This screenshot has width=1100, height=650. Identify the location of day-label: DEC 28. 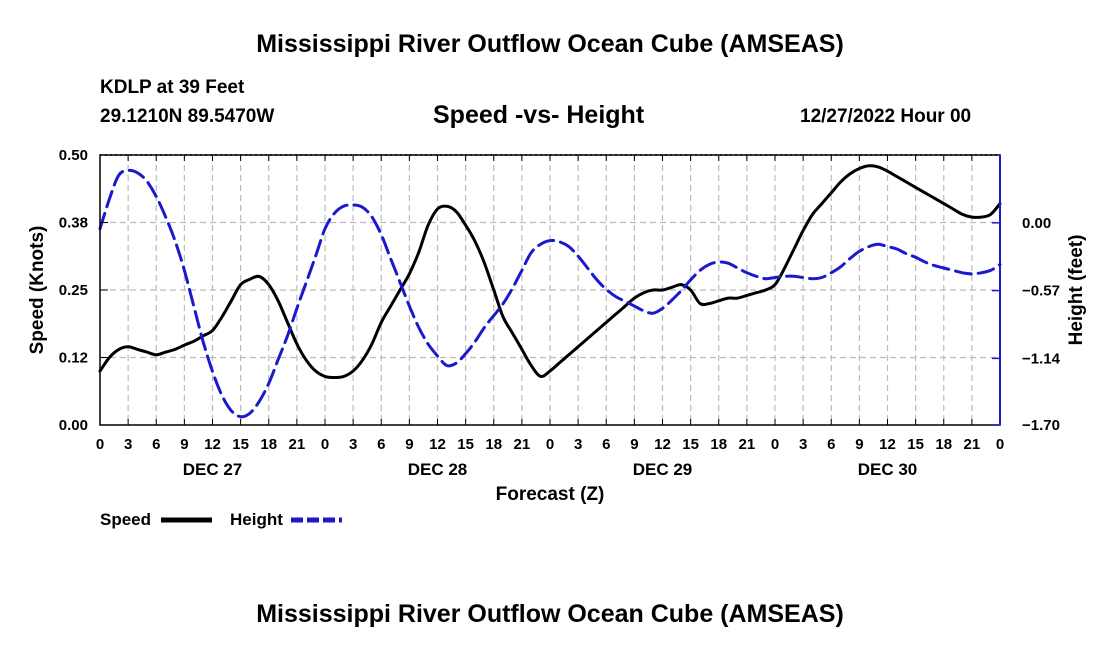
(438, 469).